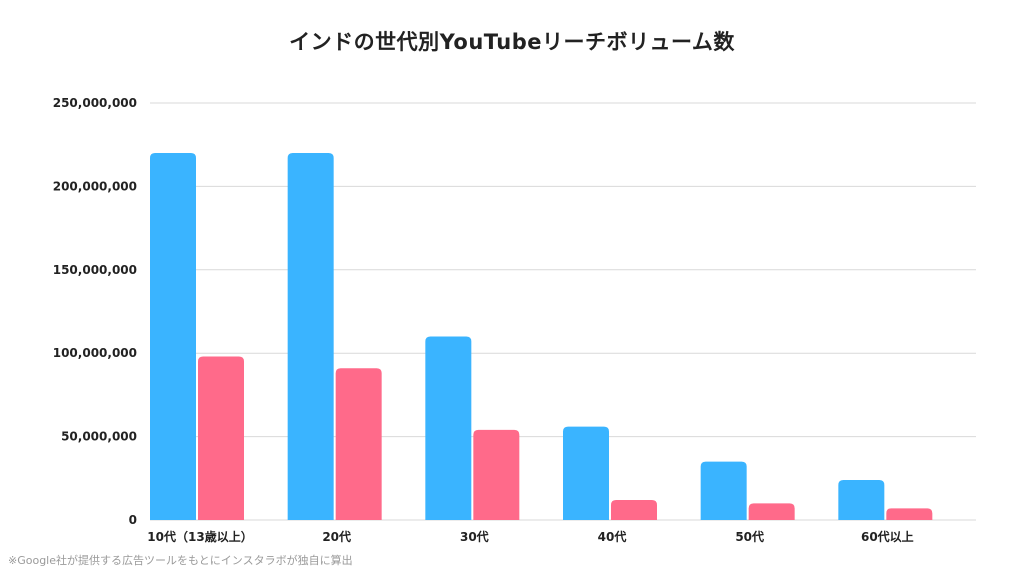  I want to click on y-tick-label: 200,000,000, so click(95, 186).